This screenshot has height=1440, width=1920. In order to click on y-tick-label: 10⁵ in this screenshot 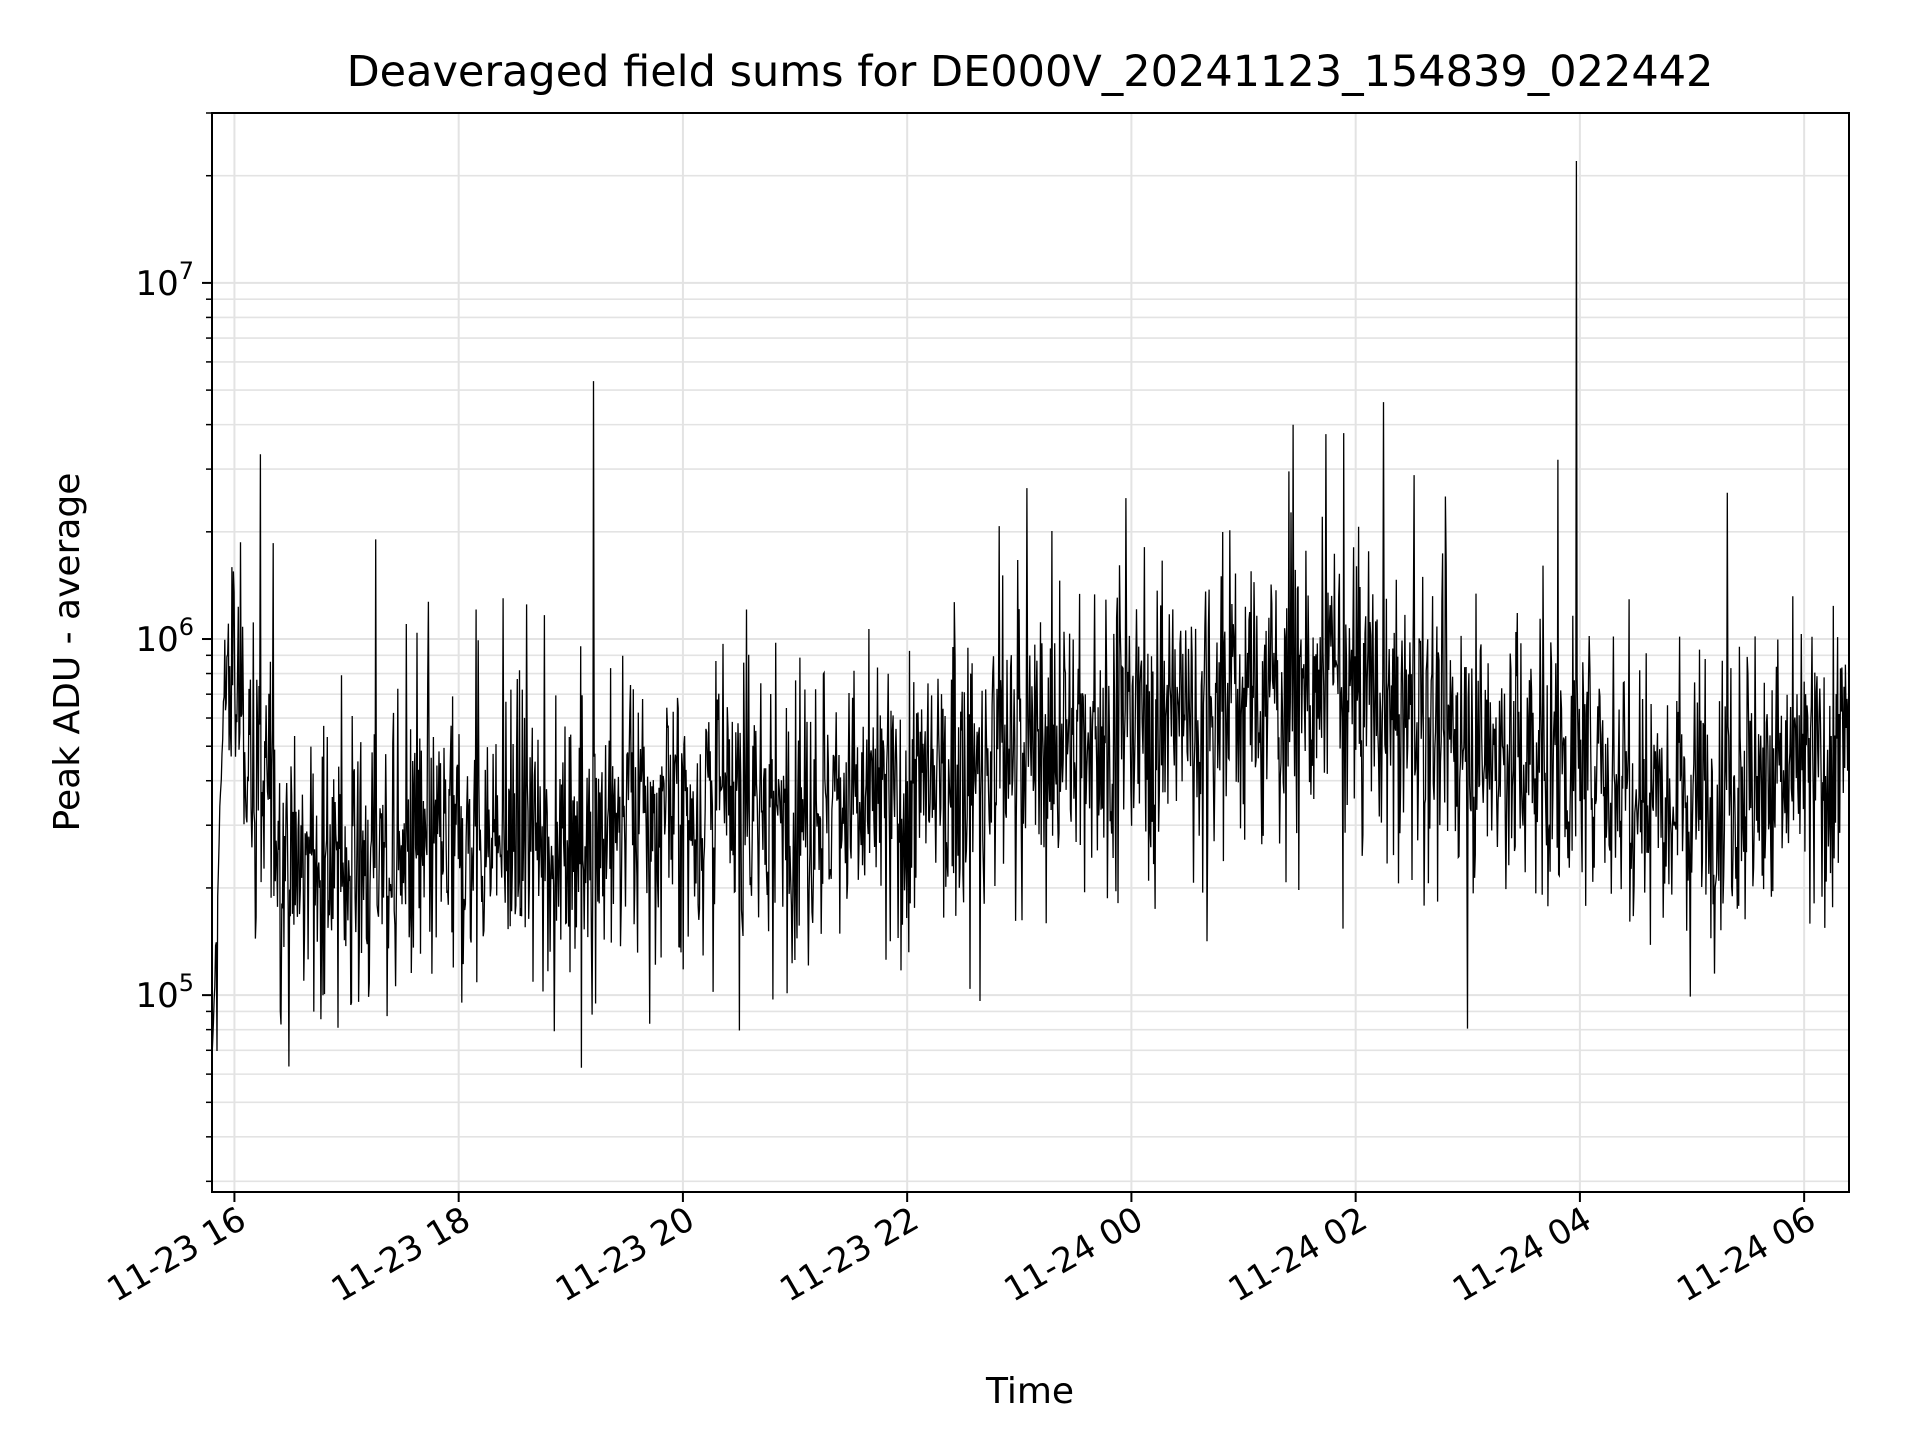, I will do `click(164, 992)`.